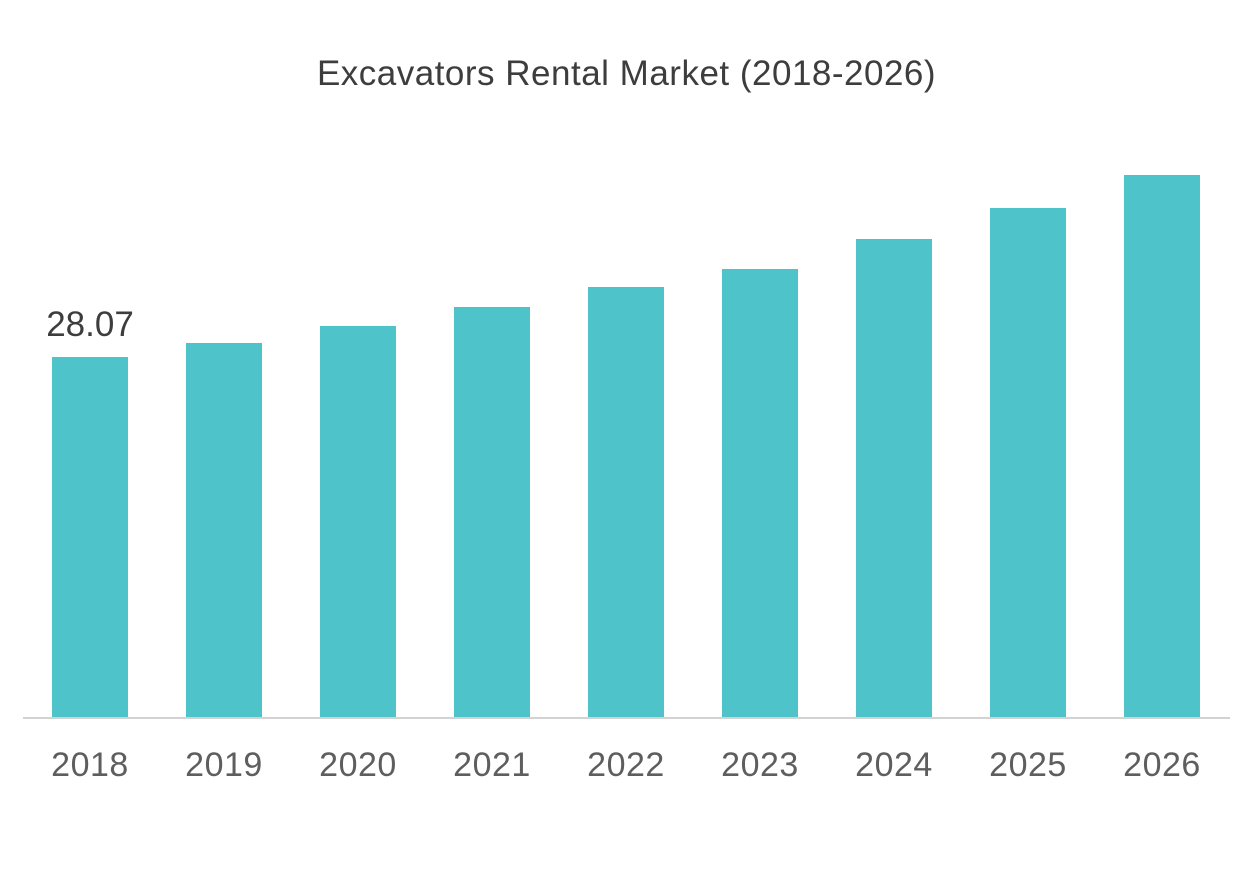  What do you see at coordinates (1162, 765) in the screenshot?
I see `x-axis-label-2026: 2026` at bounding box center [1162, 765].